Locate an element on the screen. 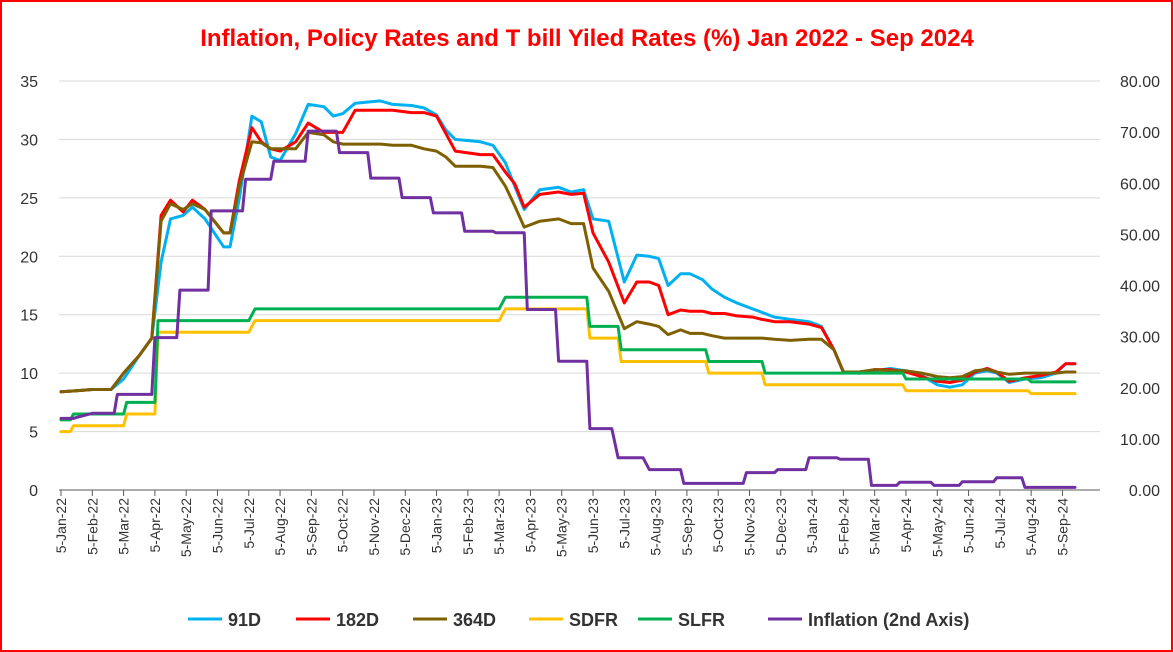  y-left-tick-label: 35 is located at coordinates (29, 82).